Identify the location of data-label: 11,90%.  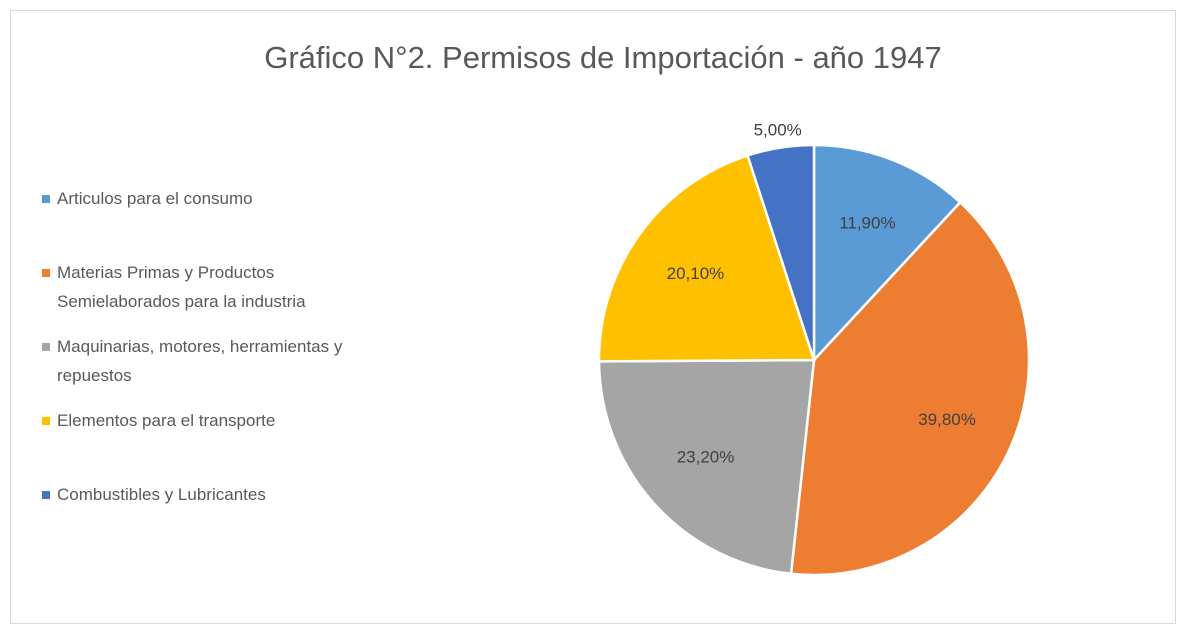
(867, 222).